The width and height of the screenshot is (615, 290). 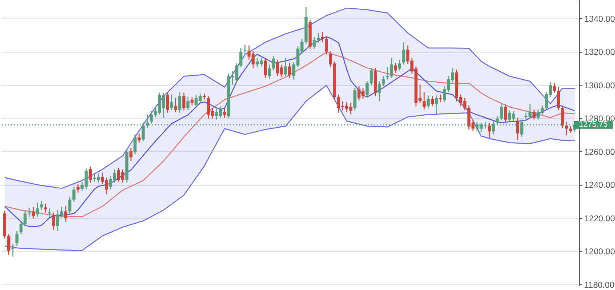 I want to click on ref-line-label: 1275.75, so click(x=594, y=125).